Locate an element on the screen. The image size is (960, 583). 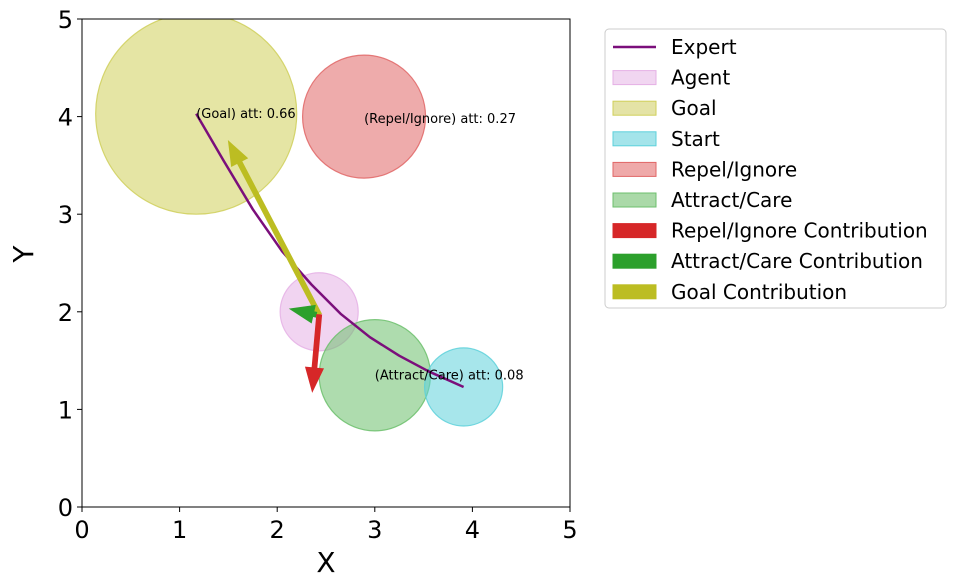
repel-ignore-contribution-arrow is located at coordinates (314, 353).